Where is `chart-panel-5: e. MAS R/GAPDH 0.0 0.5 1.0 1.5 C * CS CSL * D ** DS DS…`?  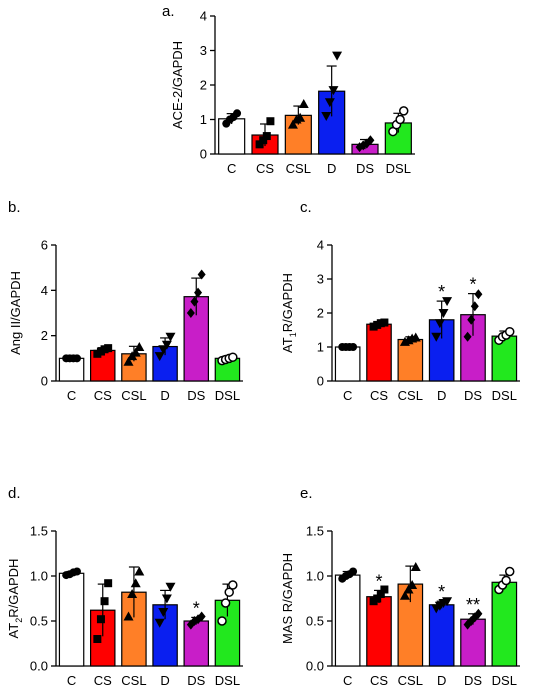 chart-panel-5: e. MAS R/GAPDH 0.0 0.5 1.0 1.5 C * CS CSL * D ** DS DS… is located at coordinates (400, 586).